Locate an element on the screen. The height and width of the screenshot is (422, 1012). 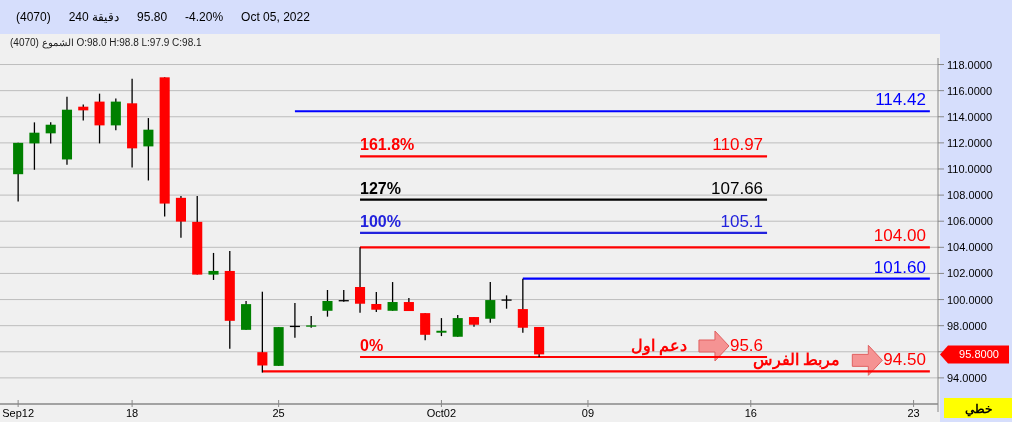
x-tick-label: 25 is located at coordinates (278, 413).